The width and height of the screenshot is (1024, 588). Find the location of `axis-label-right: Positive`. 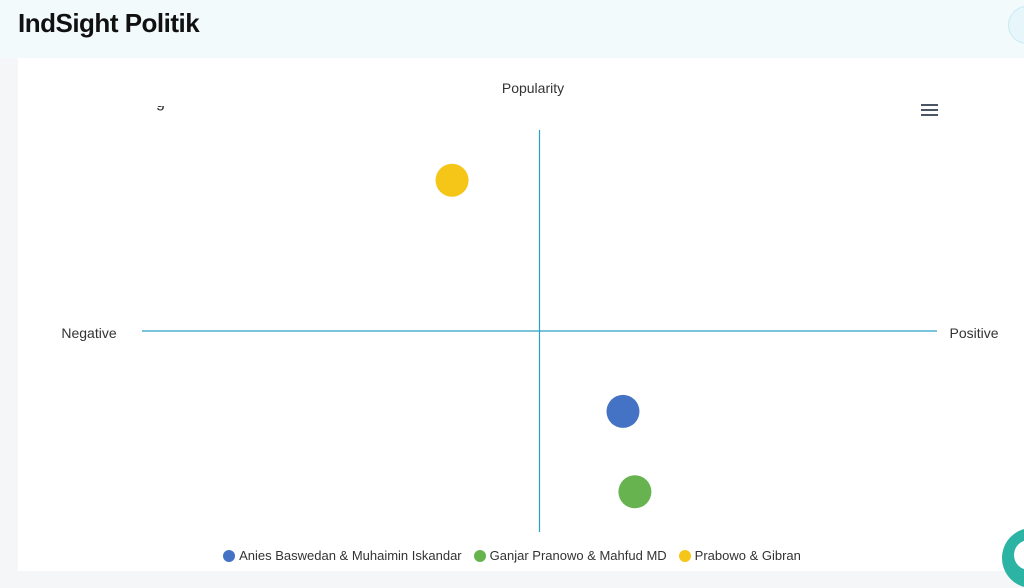

axis-label-right: Positive is located at coordinates (973, 333).